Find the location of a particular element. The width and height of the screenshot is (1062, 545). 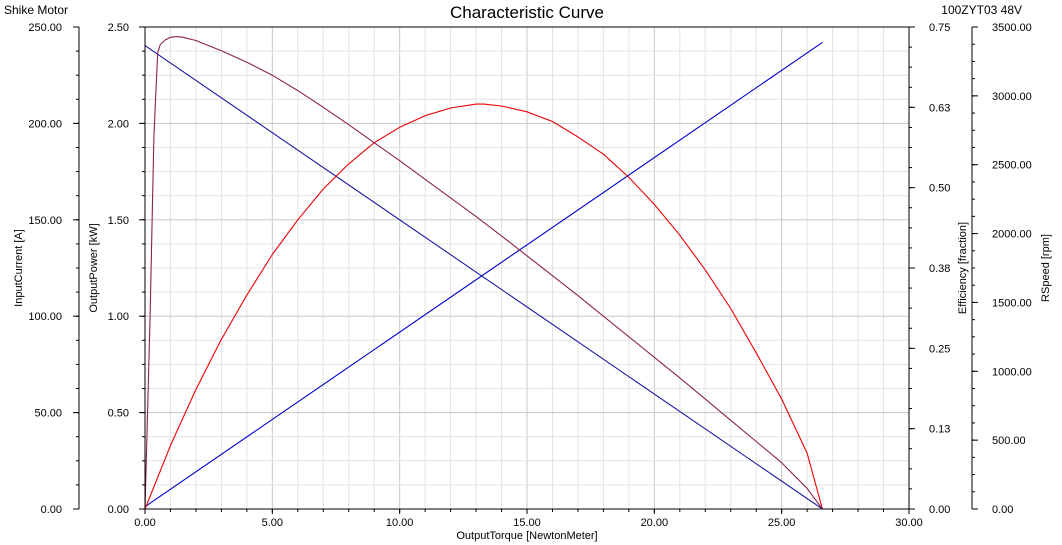

y-tick-label-efficiency: 0.38 is located at coordinates (939, 269).